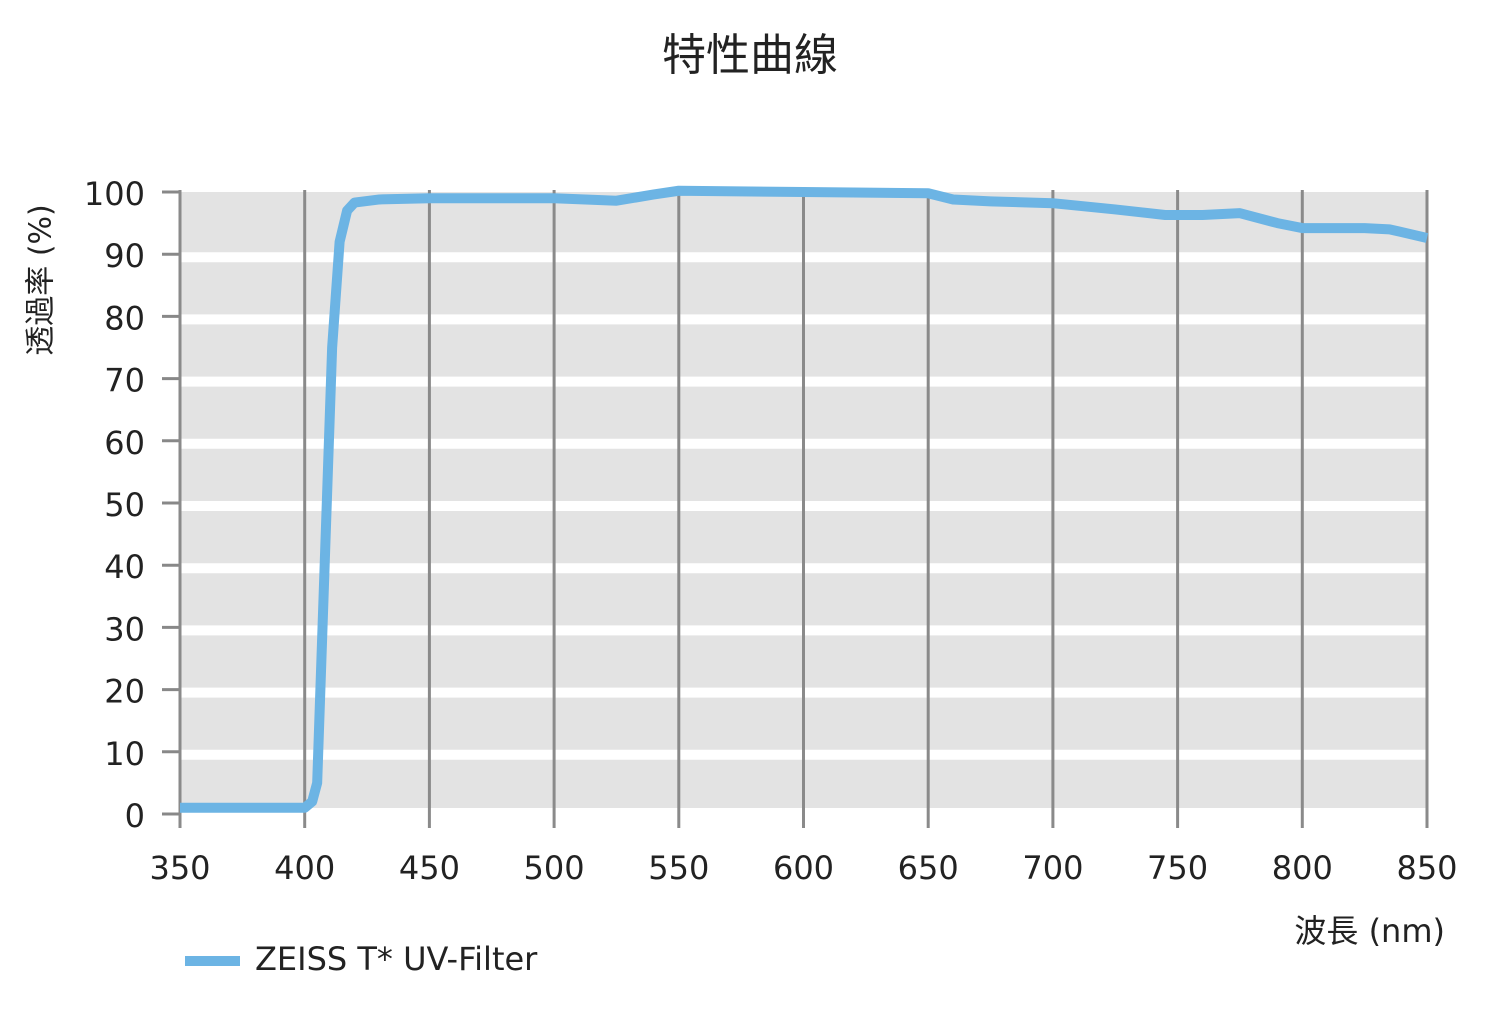 Image resolution: width=1500 pixels, height=1012 pixels. What do you see at coordinates (803, 868) in the screenshot?
I see `x-tick-label: 600` at bounding box center [803, 868].